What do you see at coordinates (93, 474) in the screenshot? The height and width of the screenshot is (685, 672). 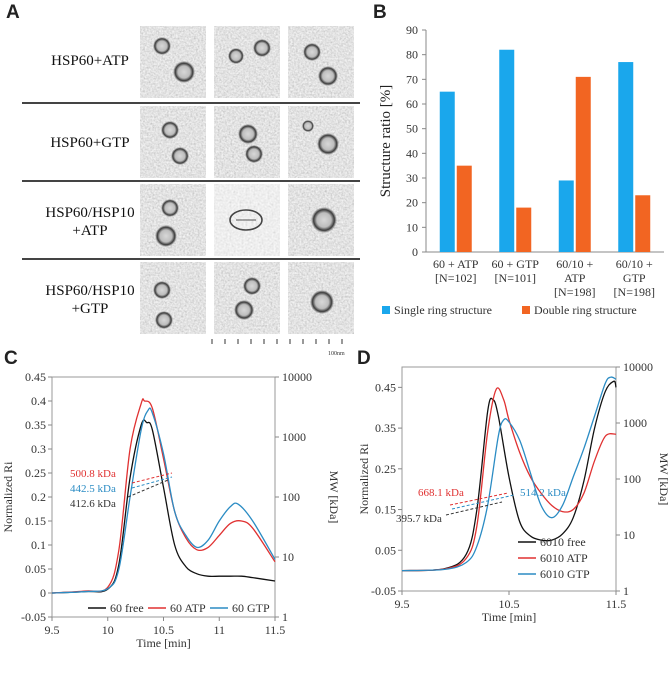 I see `mw-annotation: 500.8 kDa` at bounding box center [93, 474].